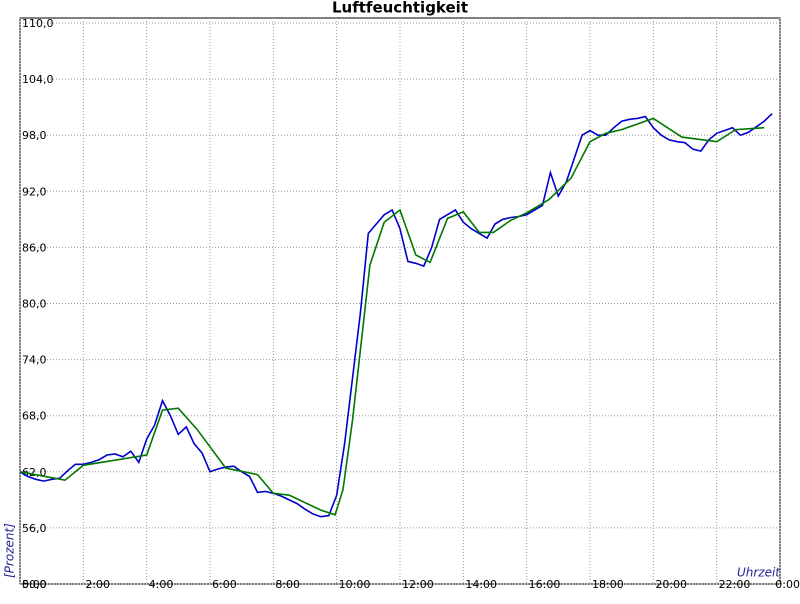  What do you see at coordinates (34, 191) in the screenshot?
I see `y-tick-label: 92,0` at bounding box center [34, 191].